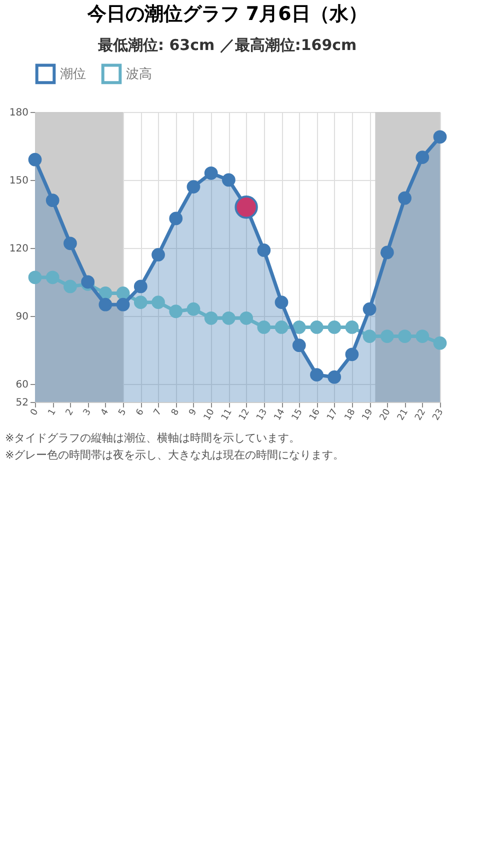  What do you see at coordinates (73, 74) in the screenshot?
I see `legend-label: 潮位` at bounding box center [73, 74].